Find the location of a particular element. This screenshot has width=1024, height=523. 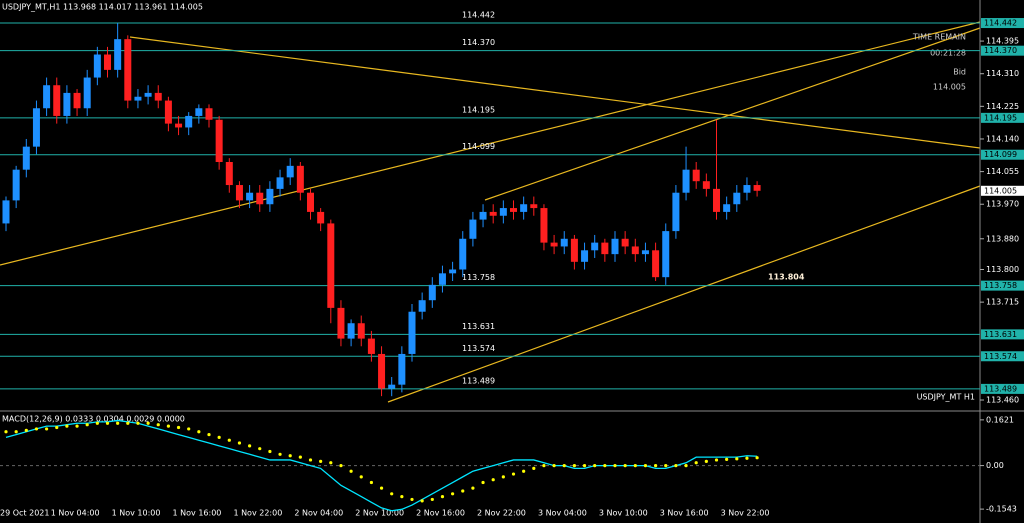

time-remain: 00:21:28 is located at coordinates (948, 53).